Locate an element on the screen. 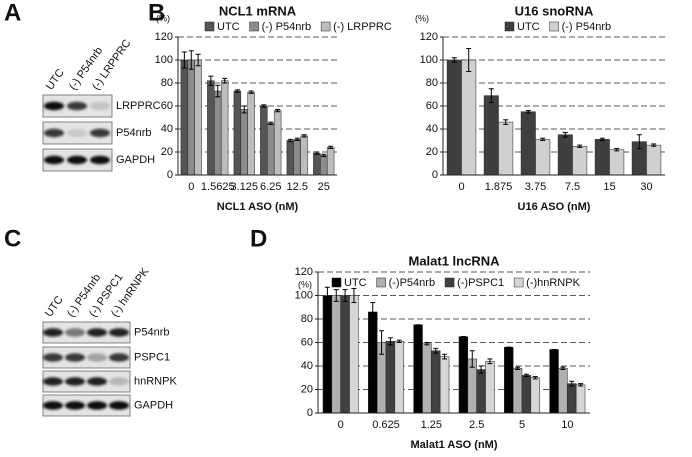 This screenshot has width=692, height=457. blot-row-label: LRPPRC is located at coordinates (138, 106).